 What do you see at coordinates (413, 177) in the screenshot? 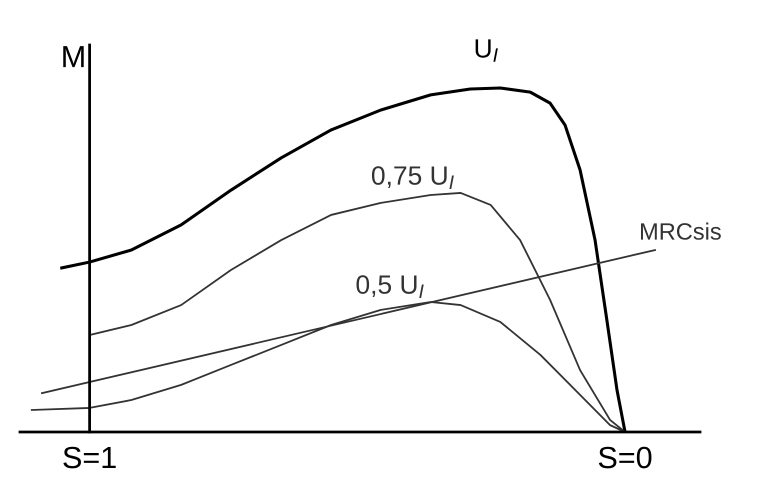
I see `series-label: 0,75 U$_{I}$` at bounding box center [413, 177].